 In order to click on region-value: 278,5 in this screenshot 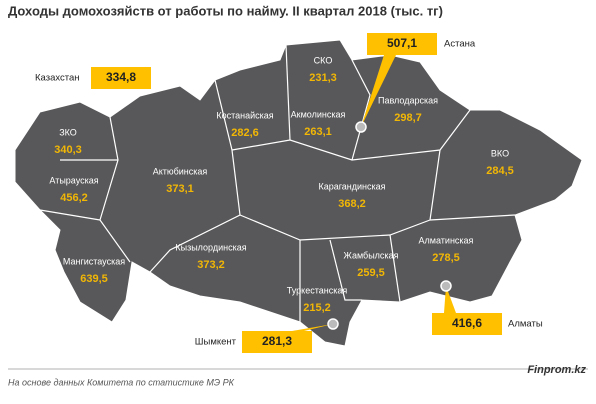, I will do `click(446, 258)`.